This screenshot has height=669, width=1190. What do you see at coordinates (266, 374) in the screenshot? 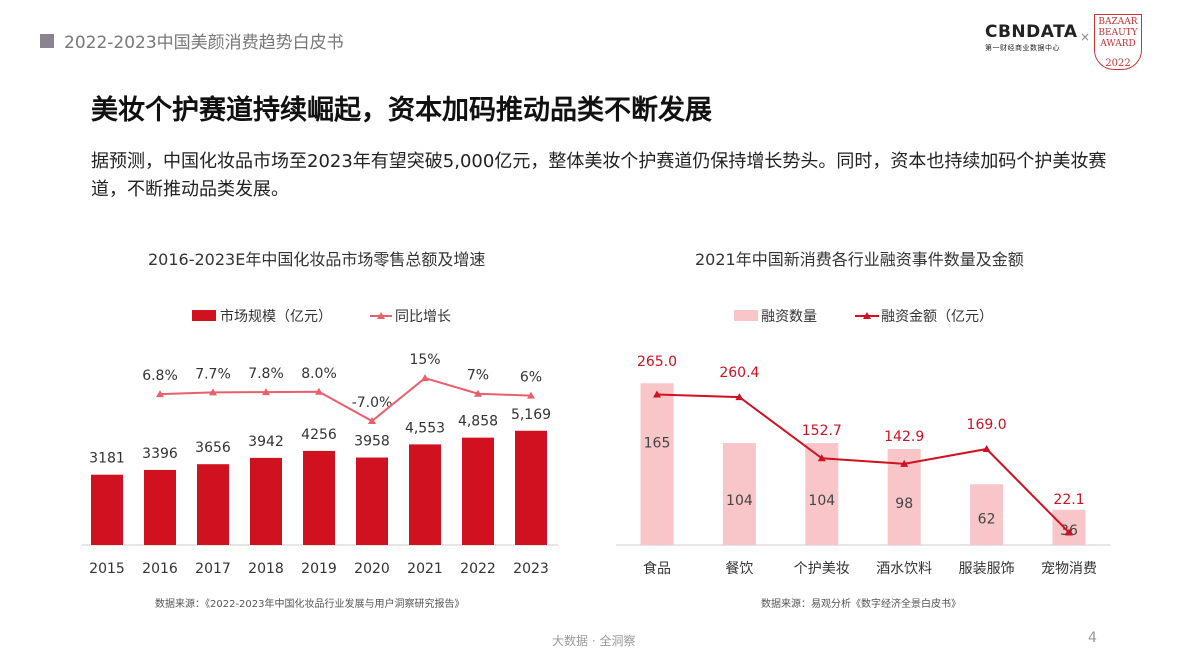
I see `chart1-line-label: 7.8%` at bounding box center [266, 374].